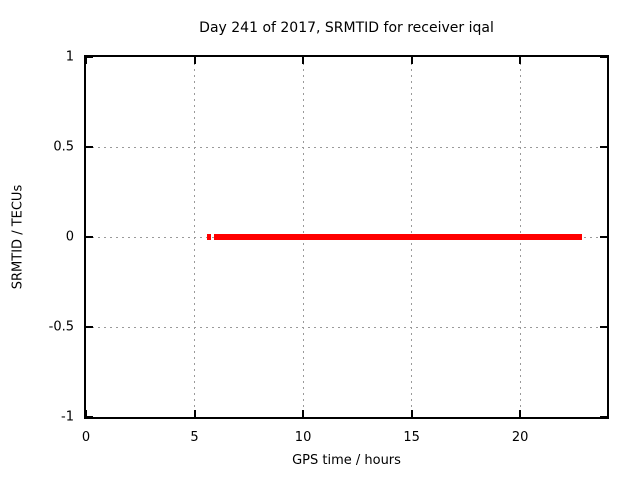  I want to click on x-tick-label: 5, so click(194, 437).